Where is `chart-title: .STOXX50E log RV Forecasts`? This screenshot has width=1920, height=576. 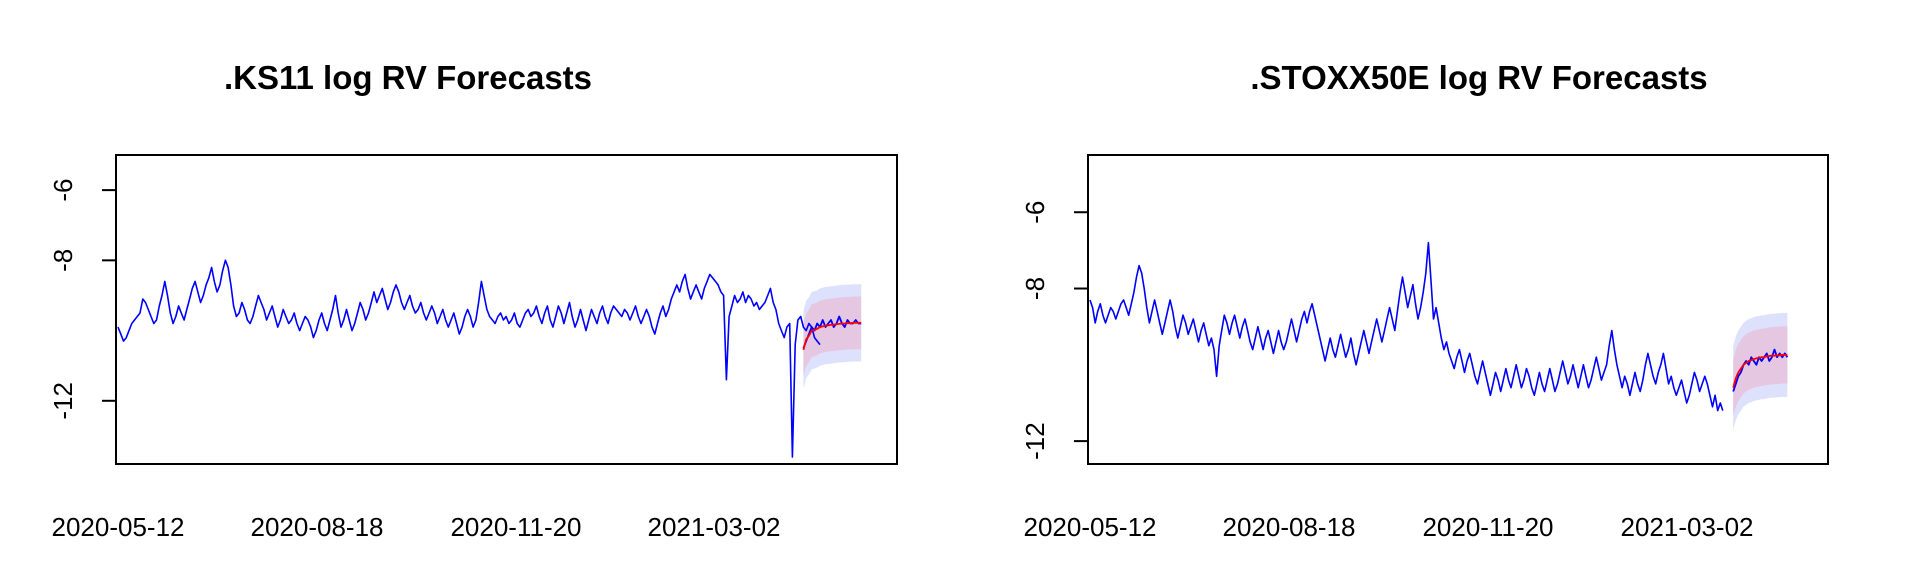 chart-title: .STOXX50E log RV Forecasts is located at coordinates (1478, 77).